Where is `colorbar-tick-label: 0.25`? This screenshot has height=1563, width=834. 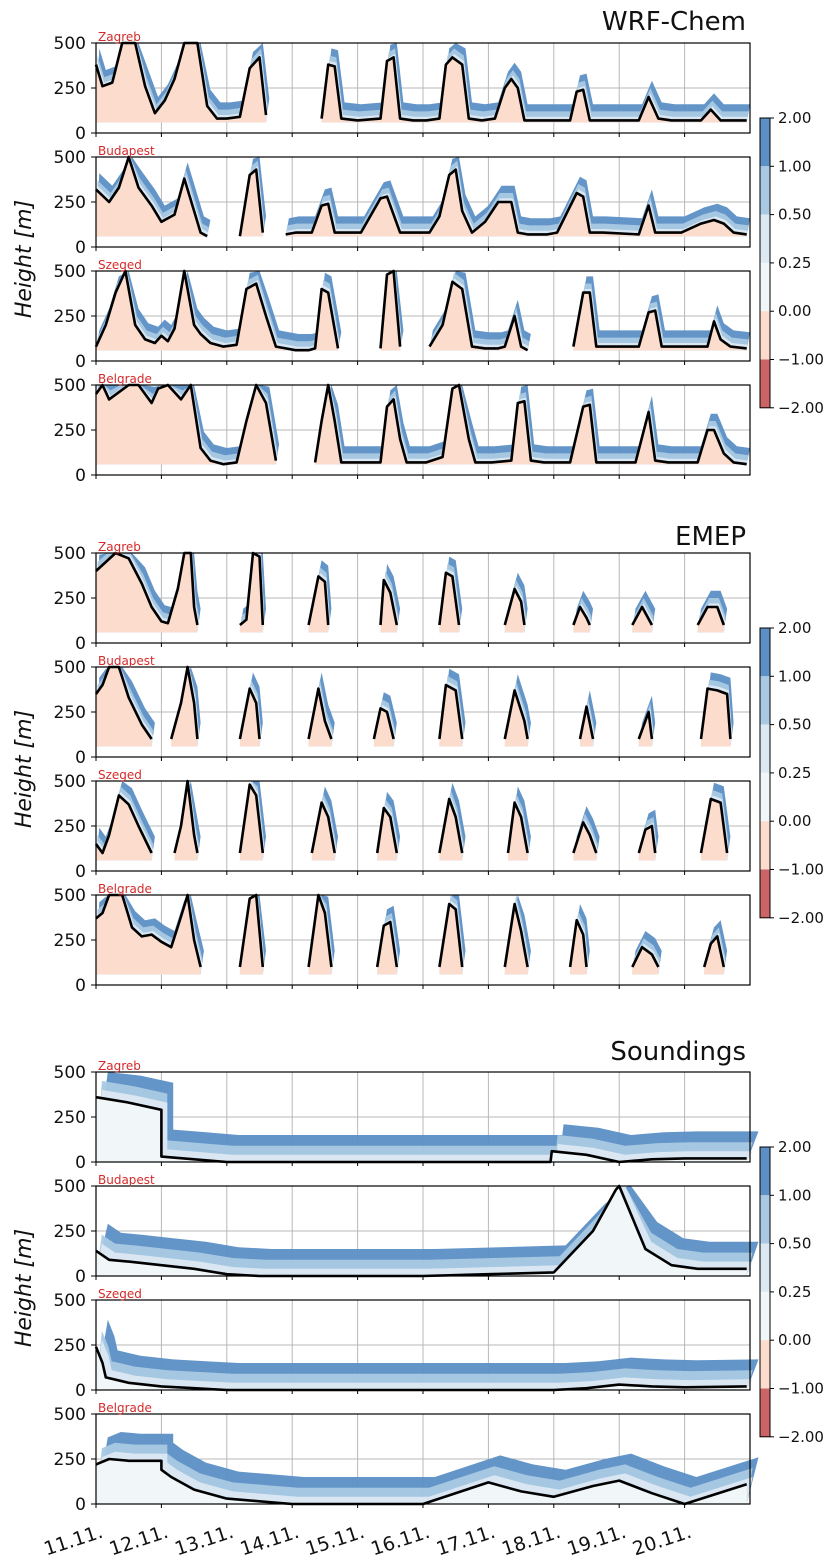
colorbar-tick-label: 0.25 is located at coordinates (794, 1292).